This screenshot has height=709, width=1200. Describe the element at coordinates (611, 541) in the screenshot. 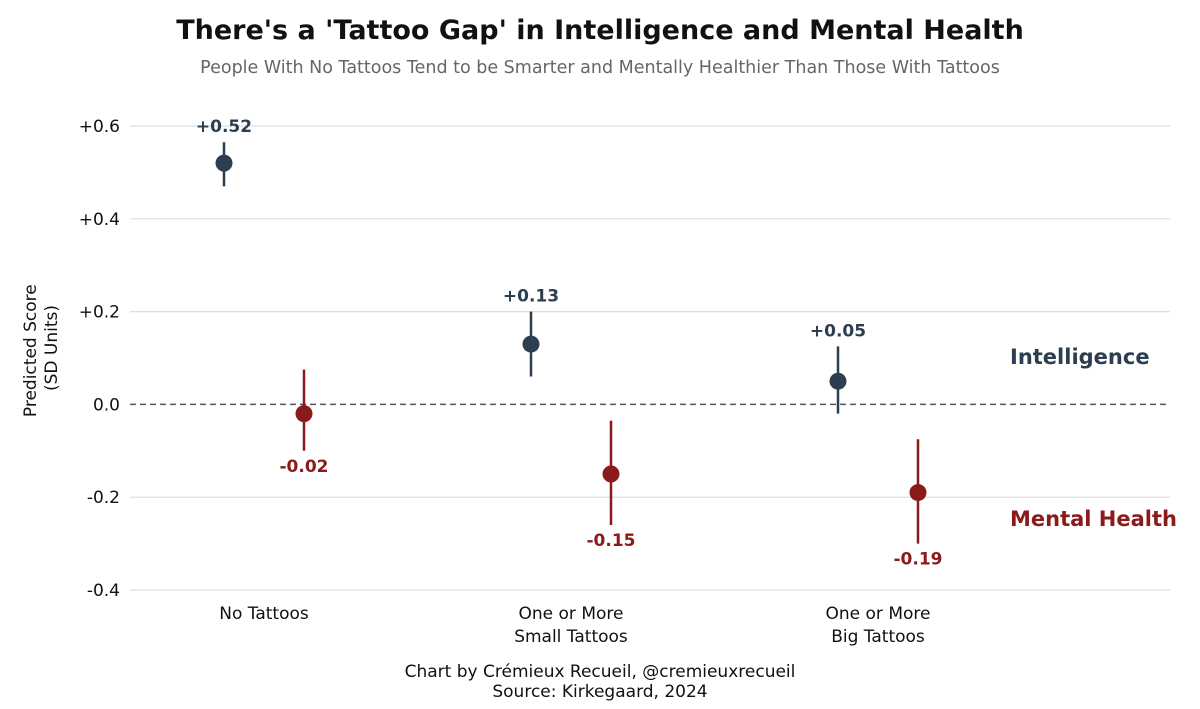

I see `mental-health-data-label: -0.15` at that location.